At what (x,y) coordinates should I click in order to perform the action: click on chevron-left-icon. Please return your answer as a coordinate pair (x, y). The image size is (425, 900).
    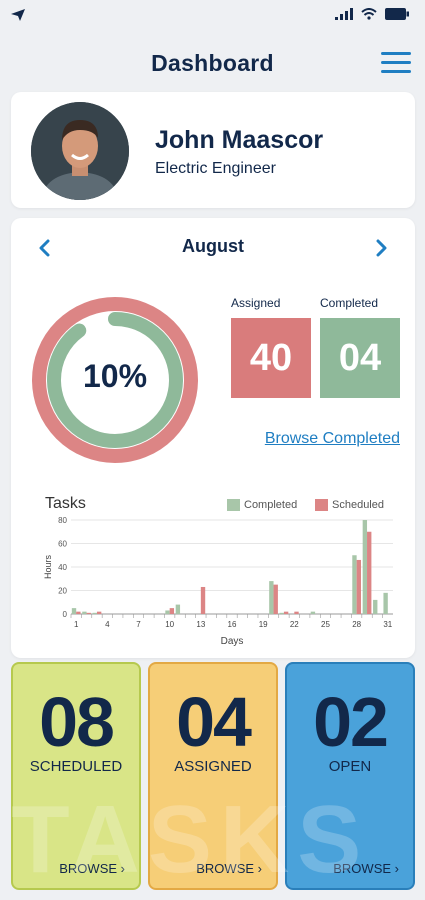
    Looking at the image, I should click on (45, 248).